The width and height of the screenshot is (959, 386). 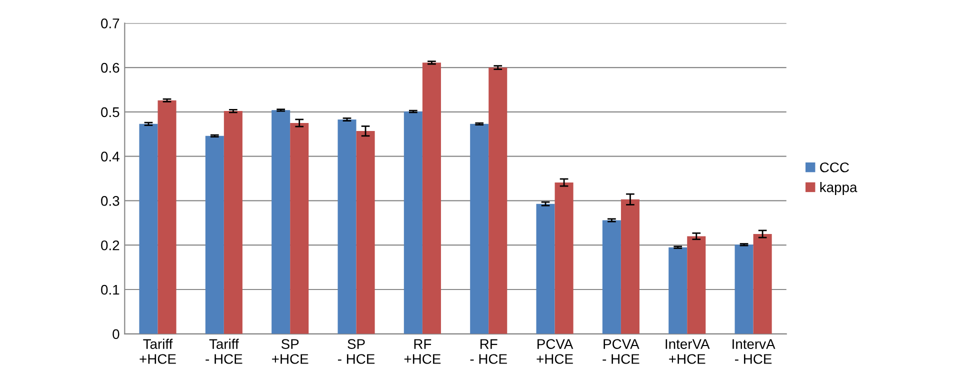 What do you see at coordinates (839, 188) in the screenshot?
I see `legend-label: kappa` at bounding box center [839, 188].